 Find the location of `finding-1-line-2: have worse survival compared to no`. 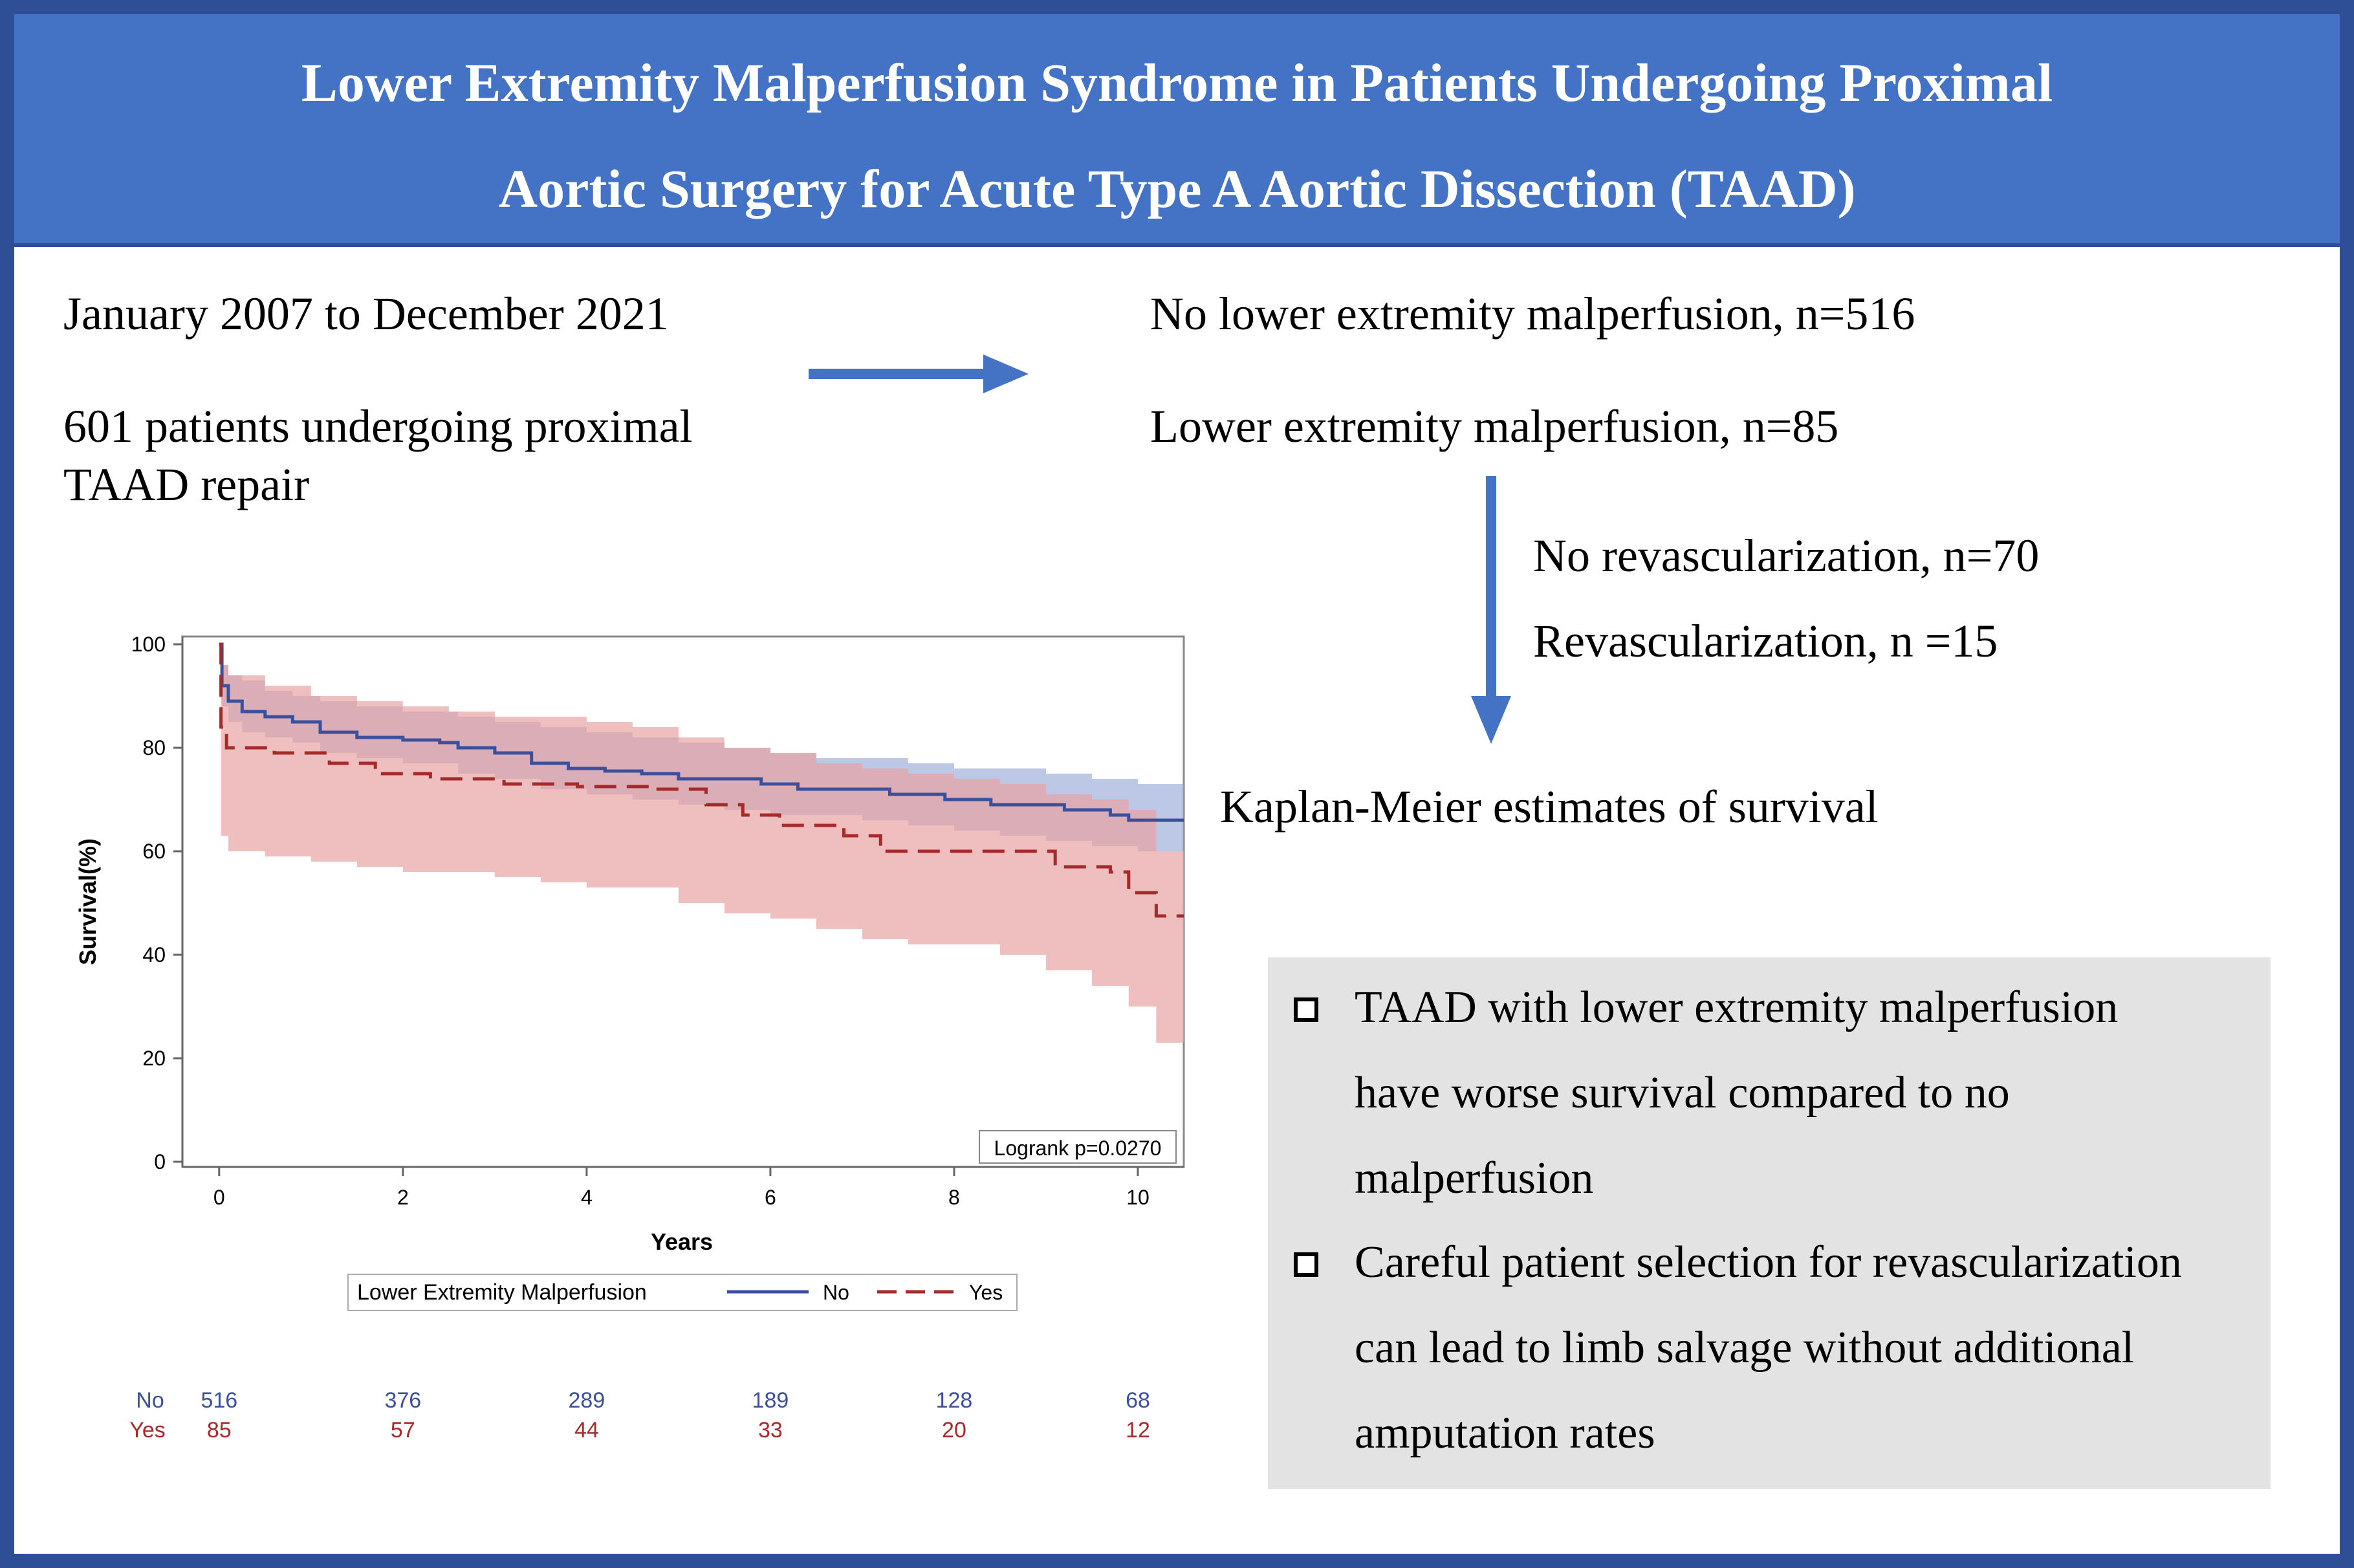

finding-1-line-2: have worse survival compared to no is located at coordinates (1682, 1093).